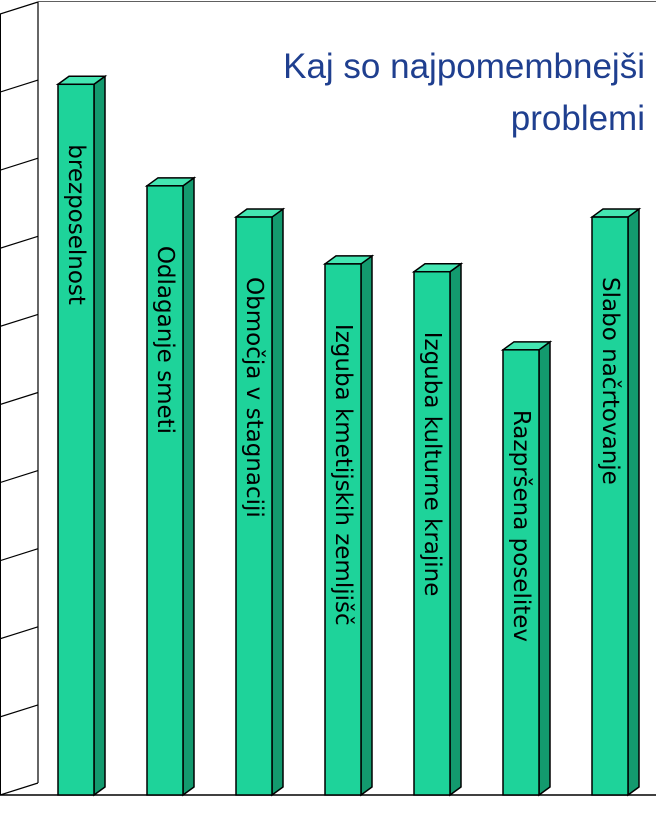 This screenshot has height=820, width=656. I want to click on category-label: Razpršena poselitev, so click(521, 526).